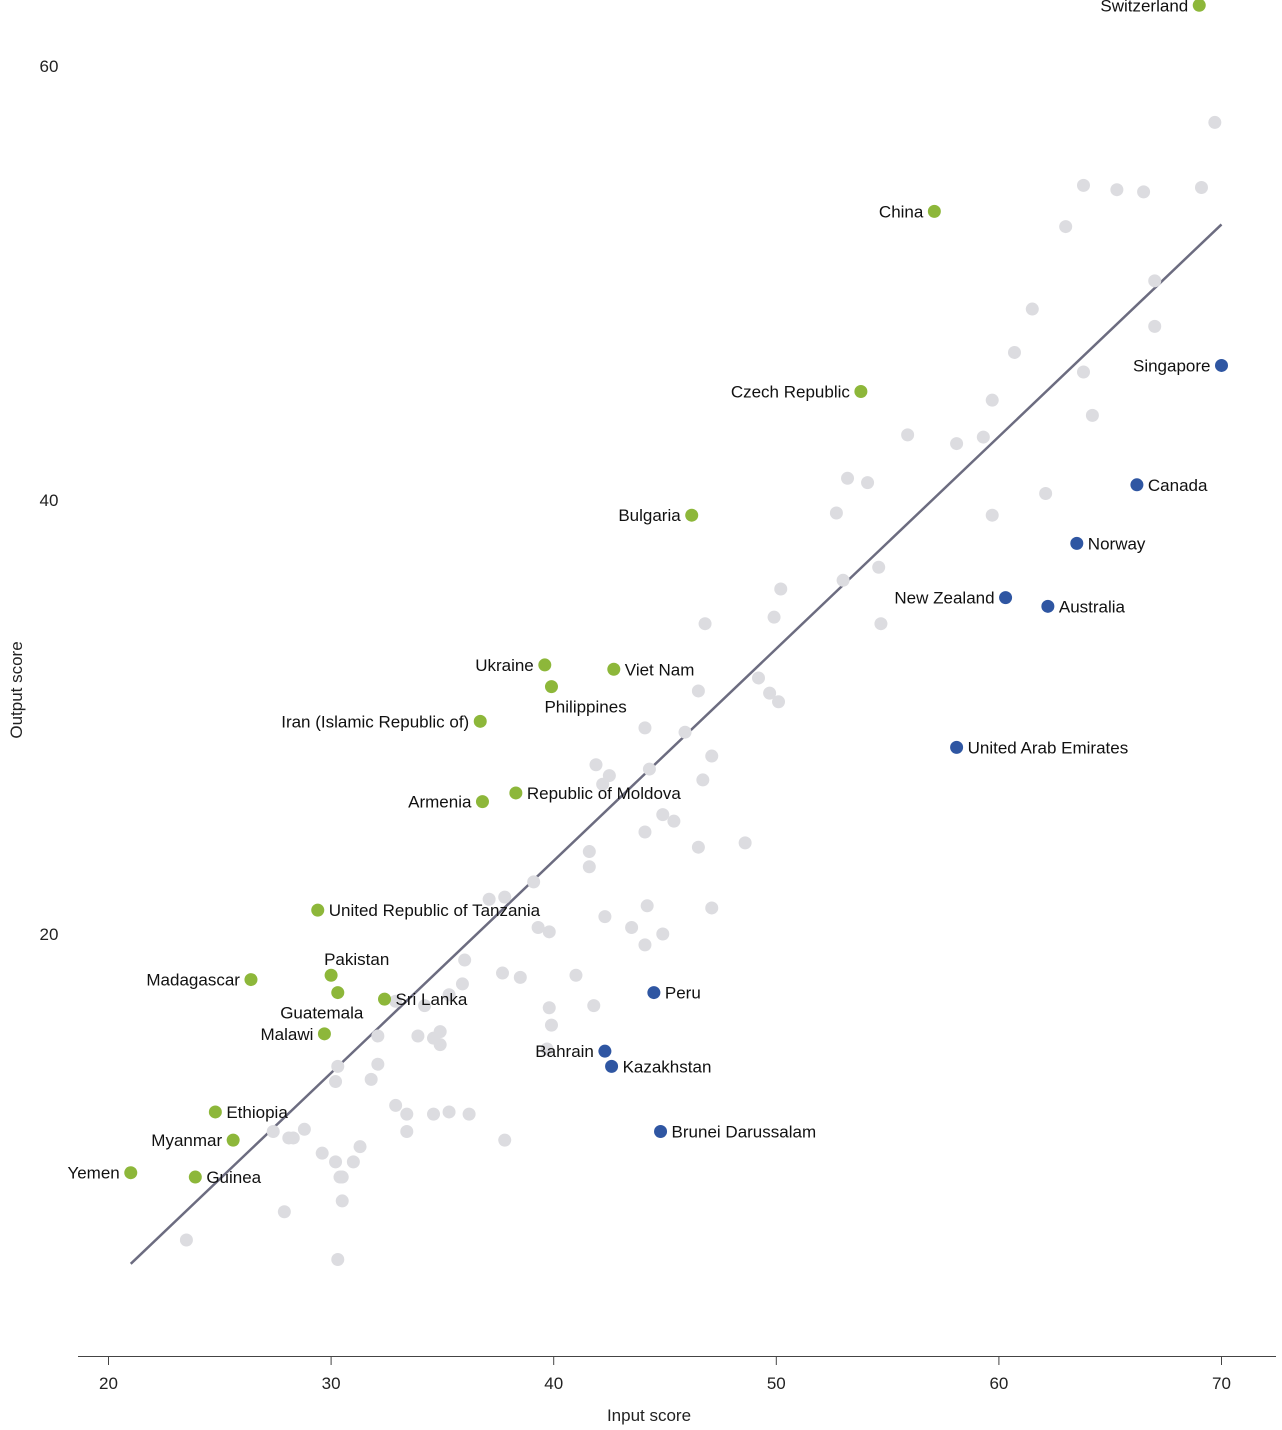 Image resolution: width=1282 pixels, height=1430 pixels. What do you see at coordinates (257, 1112) in the screenshot?
I see `point-label: Ethiopia` at bounding box center [257, 1112].